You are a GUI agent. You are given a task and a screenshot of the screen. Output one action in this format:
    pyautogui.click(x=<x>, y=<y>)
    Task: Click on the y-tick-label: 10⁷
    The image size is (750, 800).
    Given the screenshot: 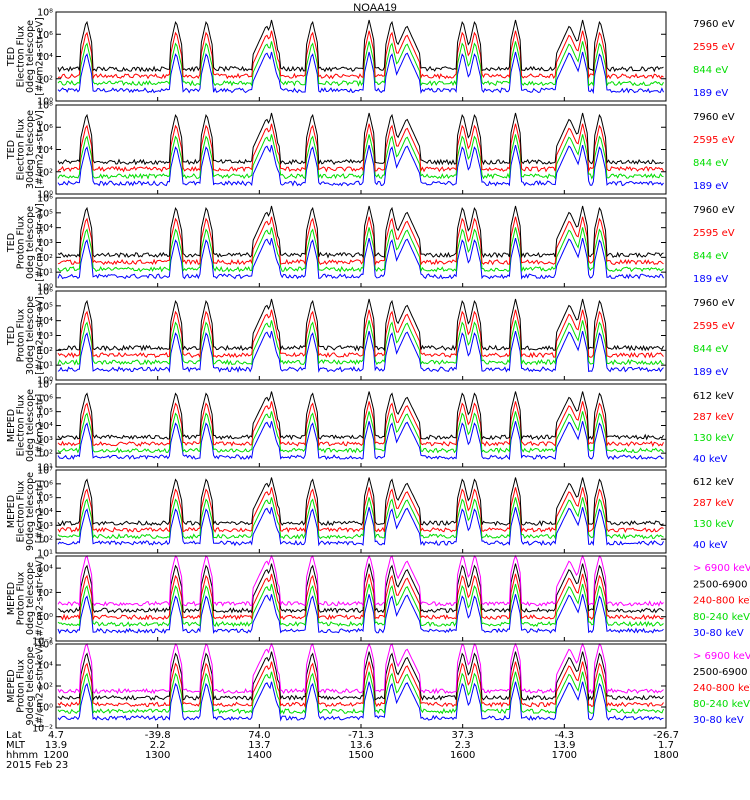 What is the action you would take?
    pyautogui.click(x=45, y=385)
    